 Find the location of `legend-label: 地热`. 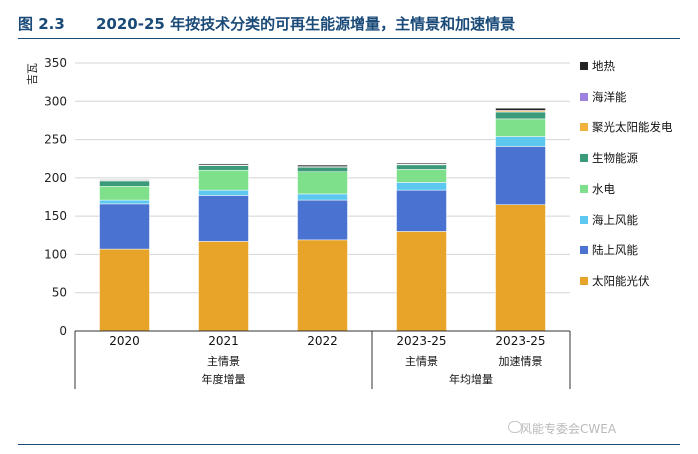

legend-label: 地热 is located at coordinates (603, 66).